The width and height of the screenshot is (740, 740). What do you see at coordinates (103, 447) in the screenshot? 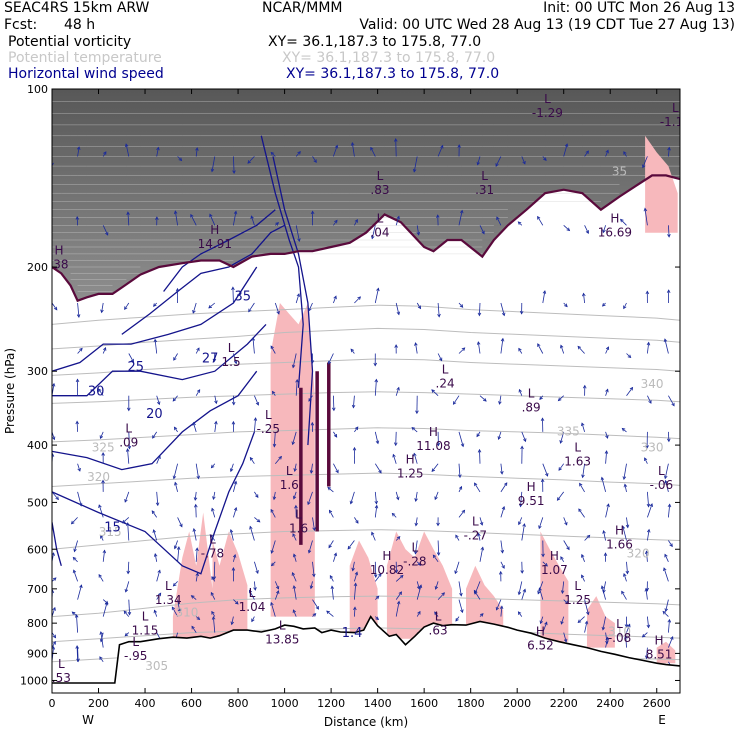
I see `theta-label: 325` at bounding box center [103, 447].